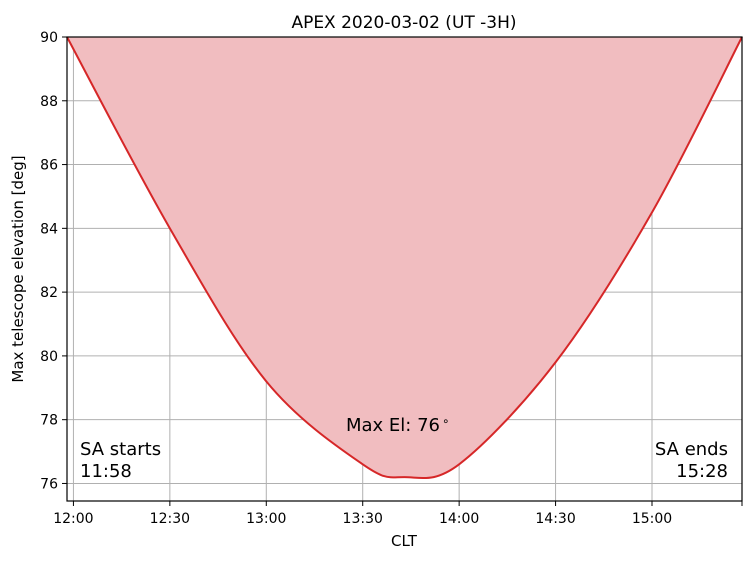 The image size is (754, 561). I want to click on x-tick-label: 13:00, so click(266, 519).